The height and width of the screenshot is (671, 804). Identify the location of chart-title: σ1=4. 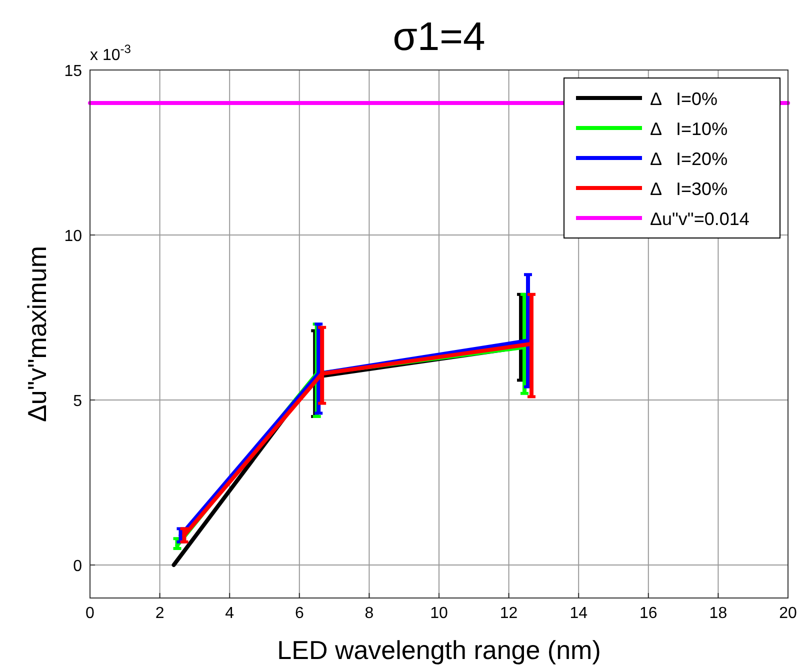
(439, 37).